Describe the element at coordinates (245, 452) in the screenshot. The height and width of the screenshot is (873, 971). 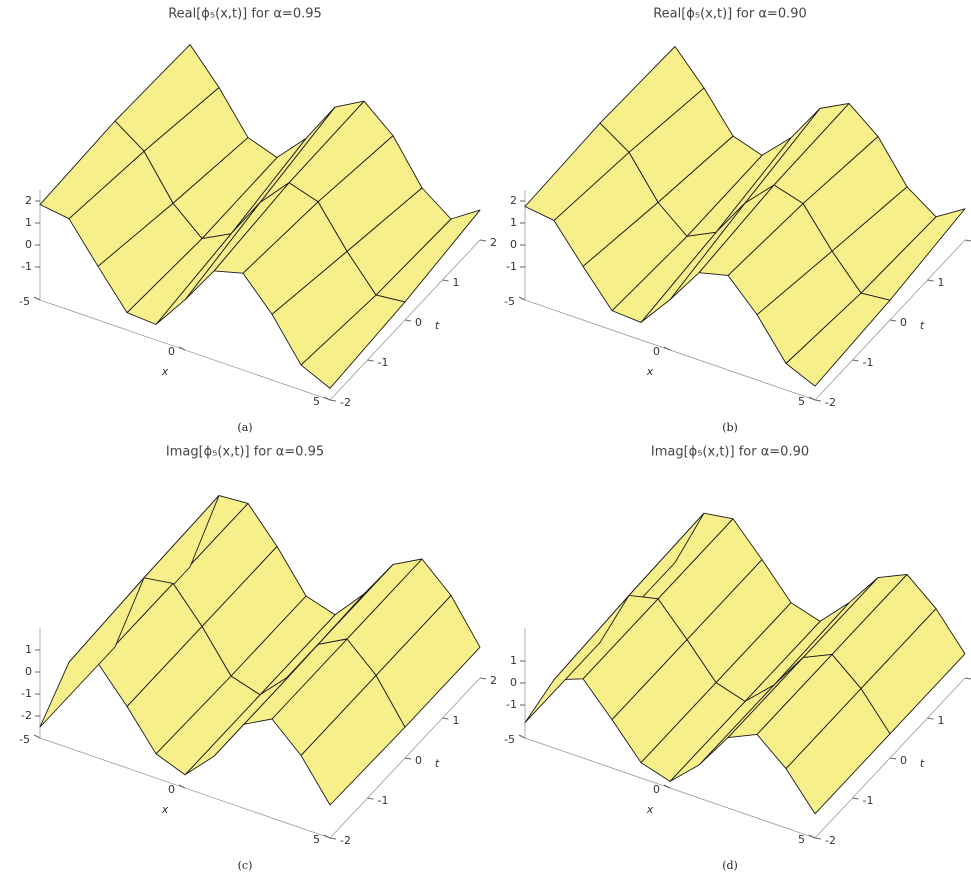
I see `title: Imag[ϕ₅(x,t)] for α=0.95` at that location.